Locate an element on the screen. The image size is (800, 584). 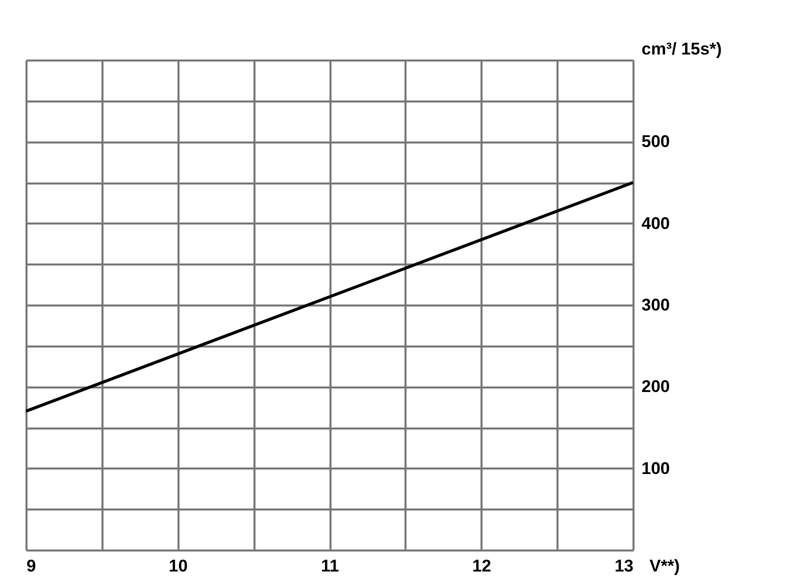
x-tick-label: 12 is located at coordinates (482, 566).